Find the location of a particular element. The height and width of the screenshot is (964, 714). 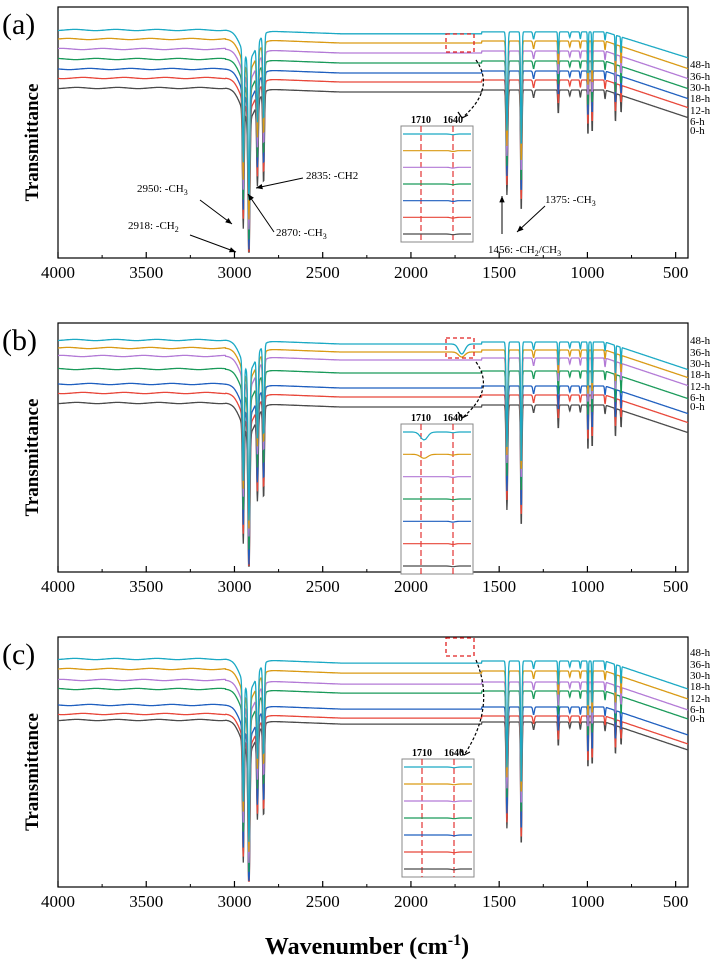

x-axis-title-close: ) is located at coordinates (465, 947).